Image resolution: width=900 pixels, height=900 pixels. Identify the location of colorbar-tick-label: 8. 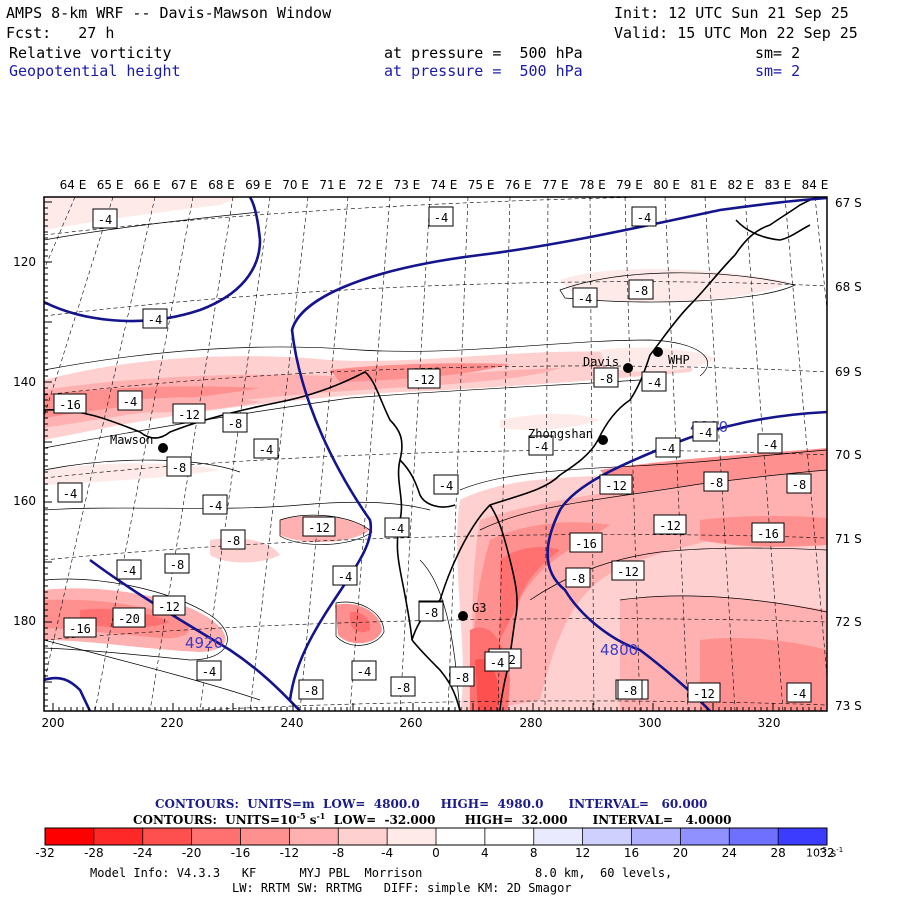
(534, 853).